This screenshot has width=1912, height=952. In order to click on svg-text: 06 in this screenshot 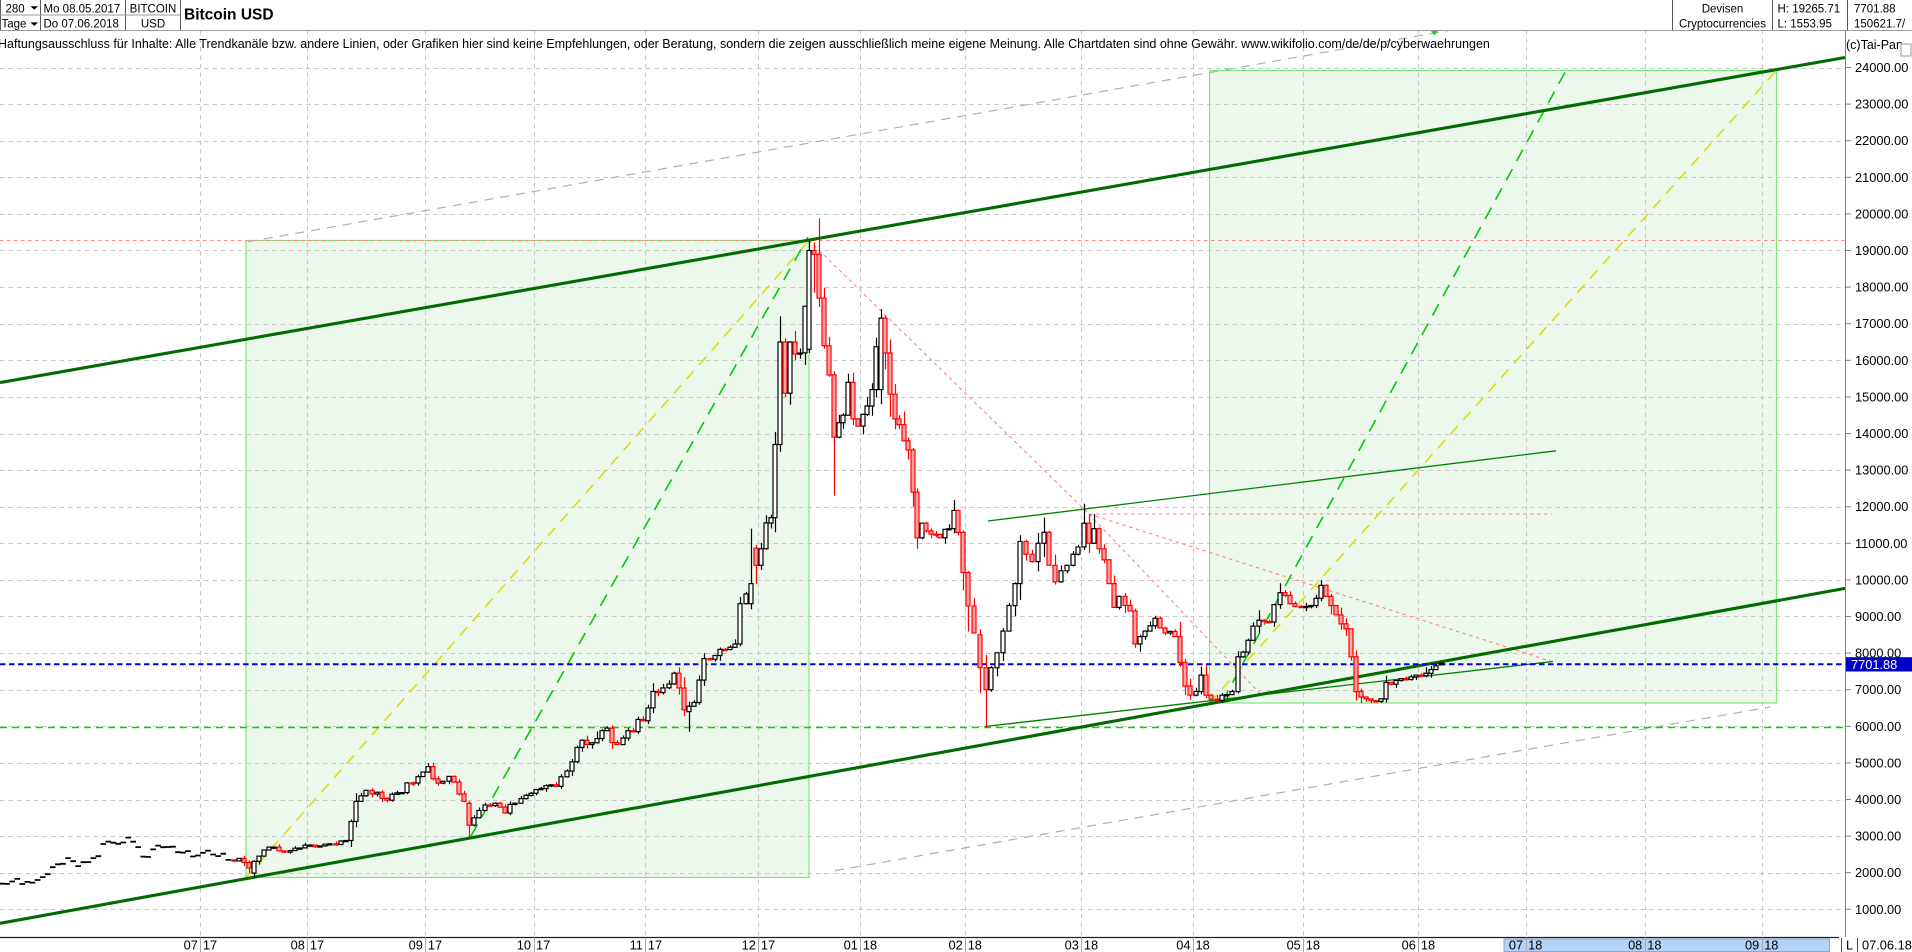, I will do `click(1409, 945)`.